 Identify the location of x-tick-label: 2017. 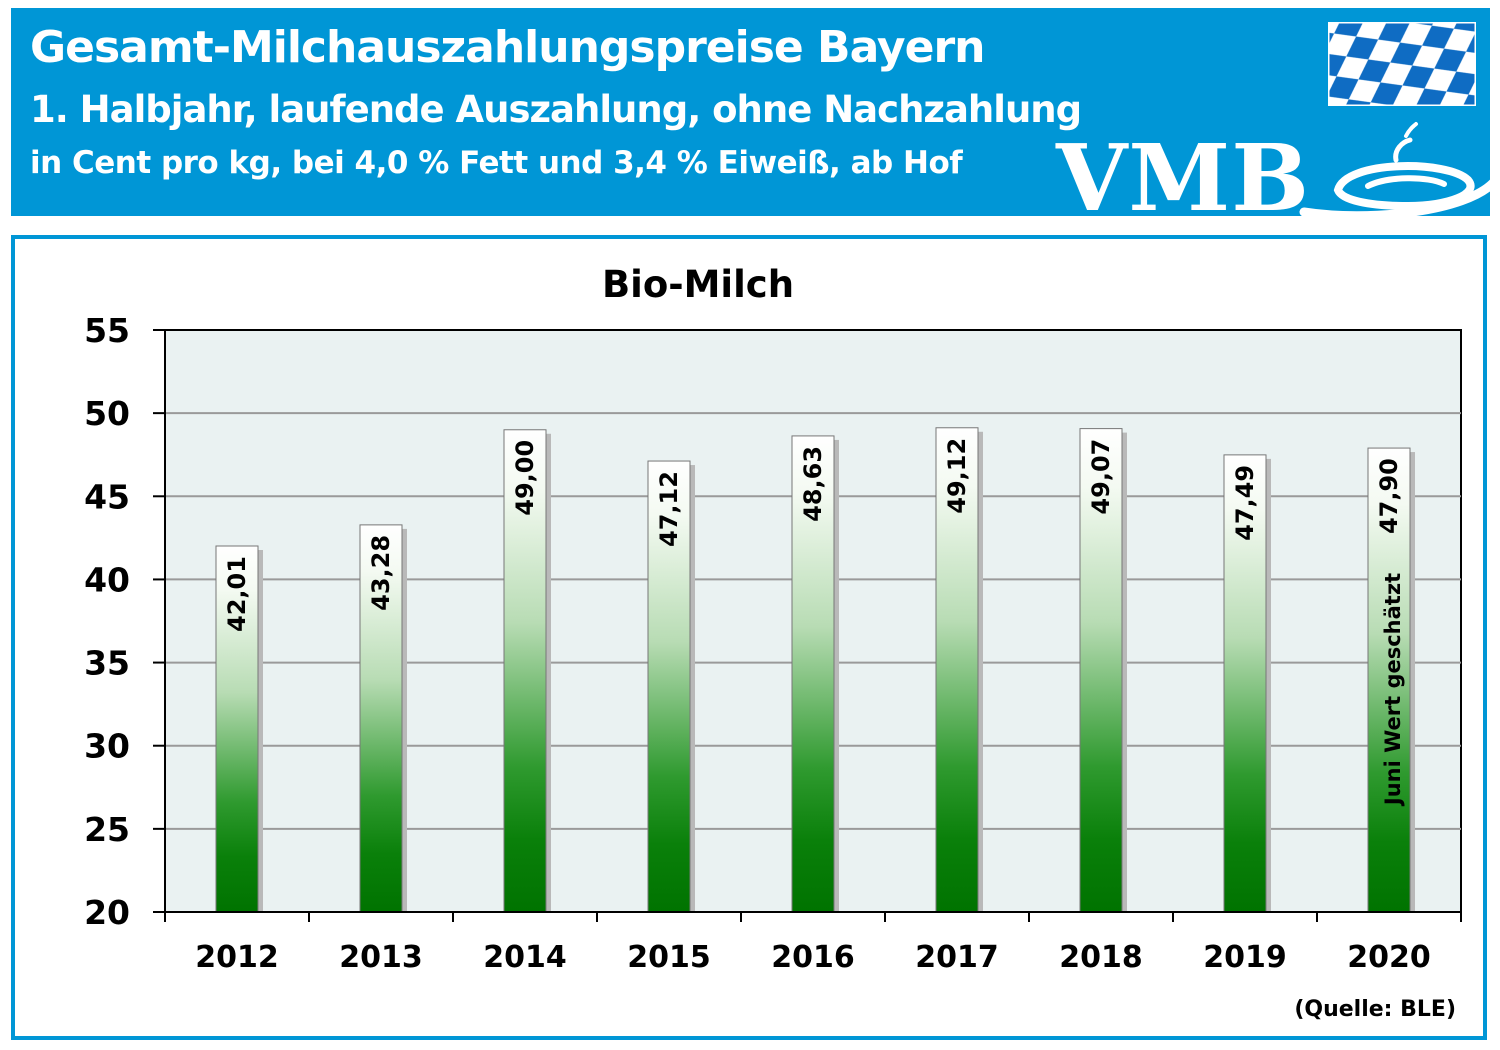
(957, 957).